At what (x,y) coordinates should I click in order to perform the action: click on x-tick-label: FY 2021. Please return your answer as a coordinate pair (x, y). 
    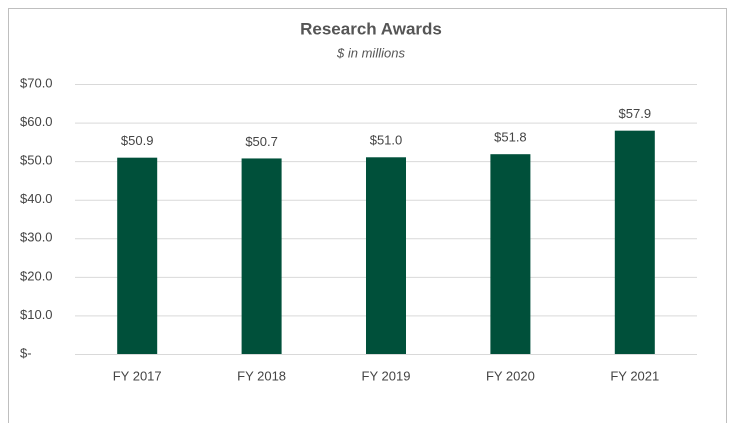
    Looking at the image, I should click on (634, 375).